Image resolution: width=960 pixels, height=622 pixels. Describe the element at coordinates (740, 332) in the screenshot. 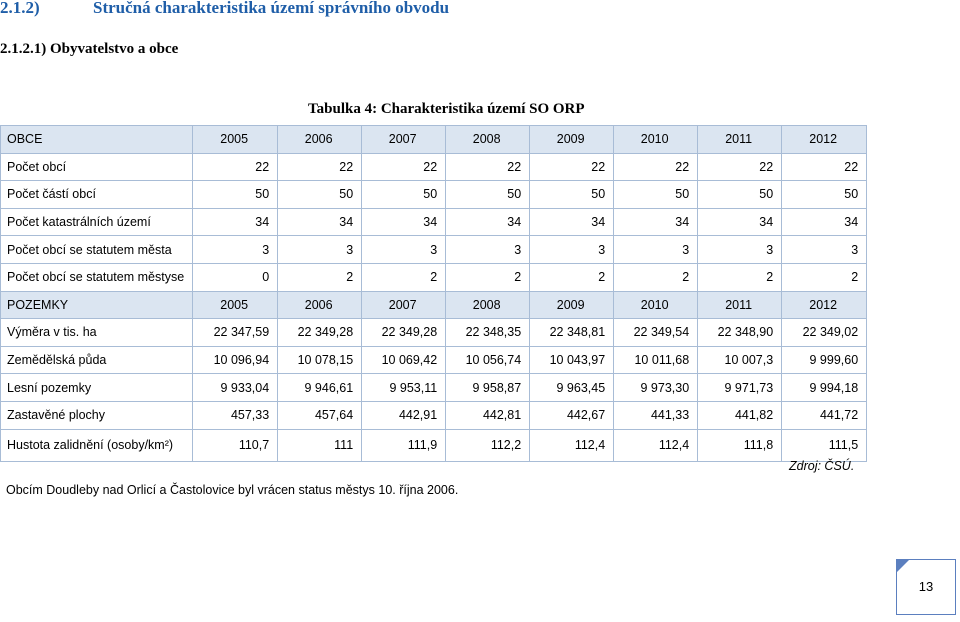

I see `table-cell: 22 348,90` at that location.